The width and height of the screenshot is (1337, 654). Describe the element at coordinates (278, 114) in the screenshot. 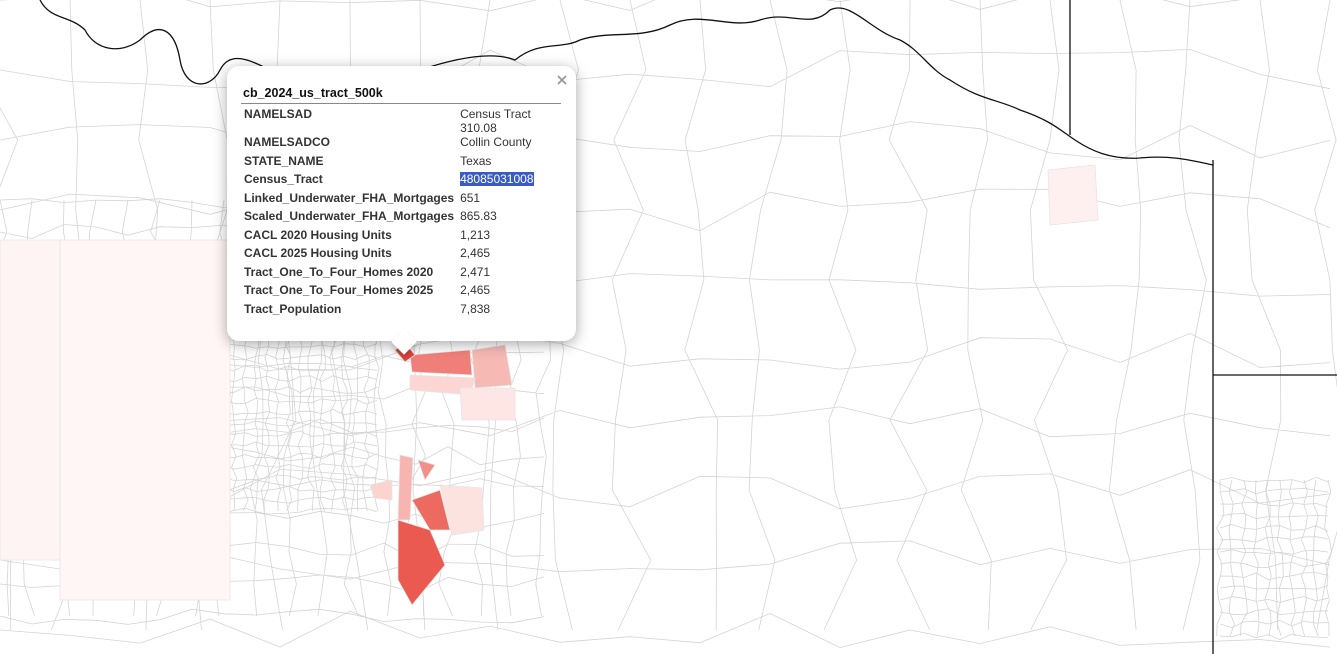

I see `key: NAMELSAD` at that location.